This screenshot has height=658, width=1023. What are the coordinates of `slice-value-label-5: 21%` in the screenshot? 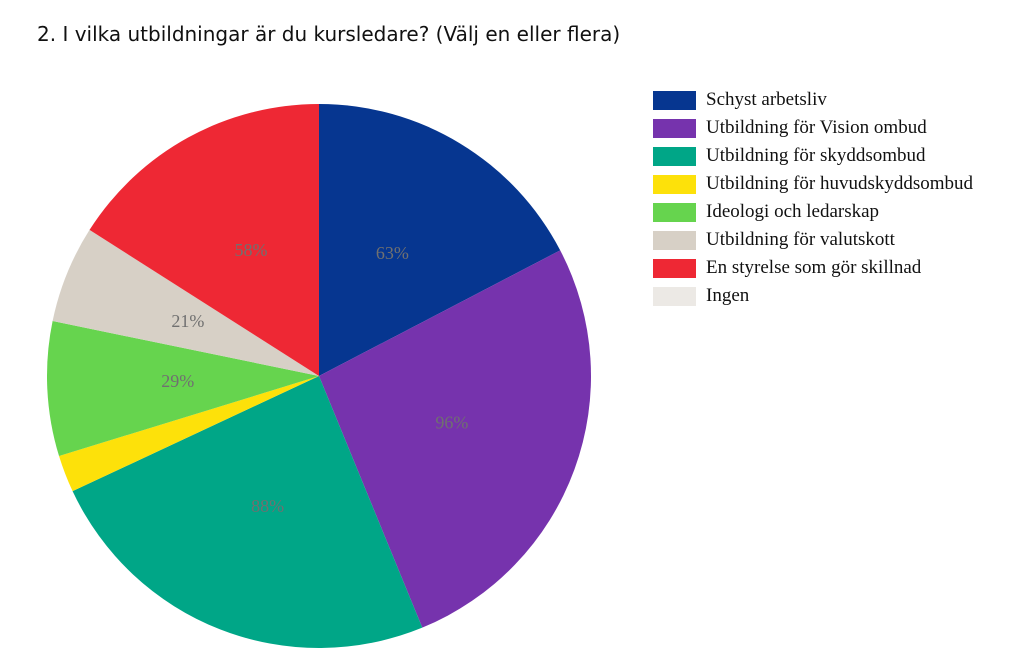 It's located at (187, 321).